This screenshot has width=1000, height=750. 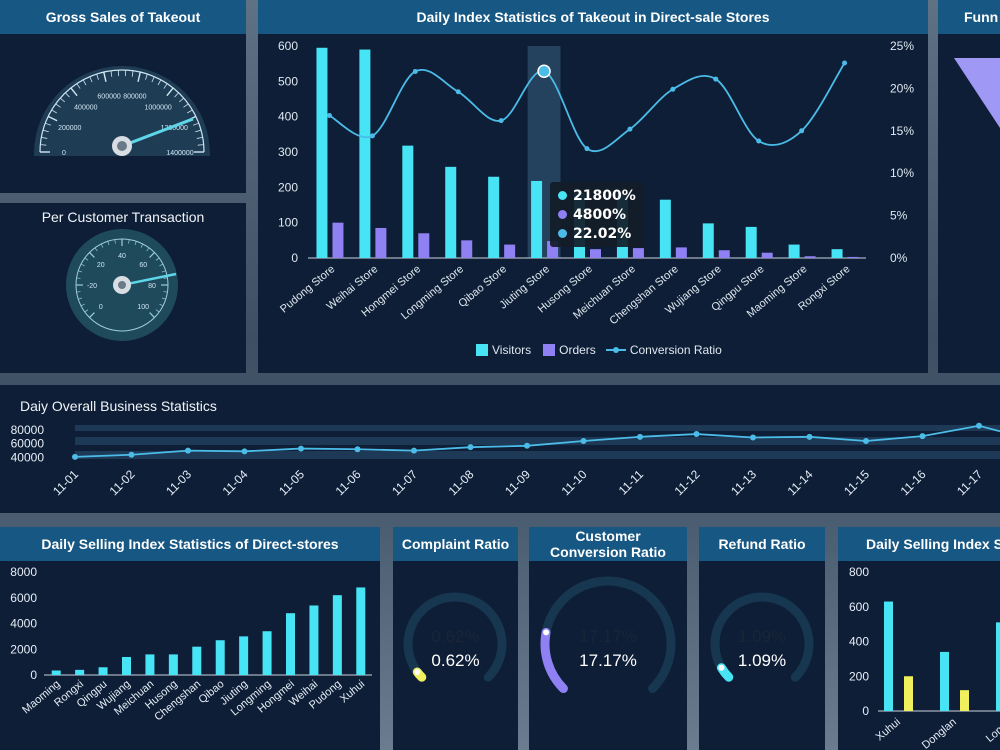 What do you see at coordinates (108, 96) in the screenshot?
I see `gauge-tick-label: 600000` at bounding box center [108, 96].